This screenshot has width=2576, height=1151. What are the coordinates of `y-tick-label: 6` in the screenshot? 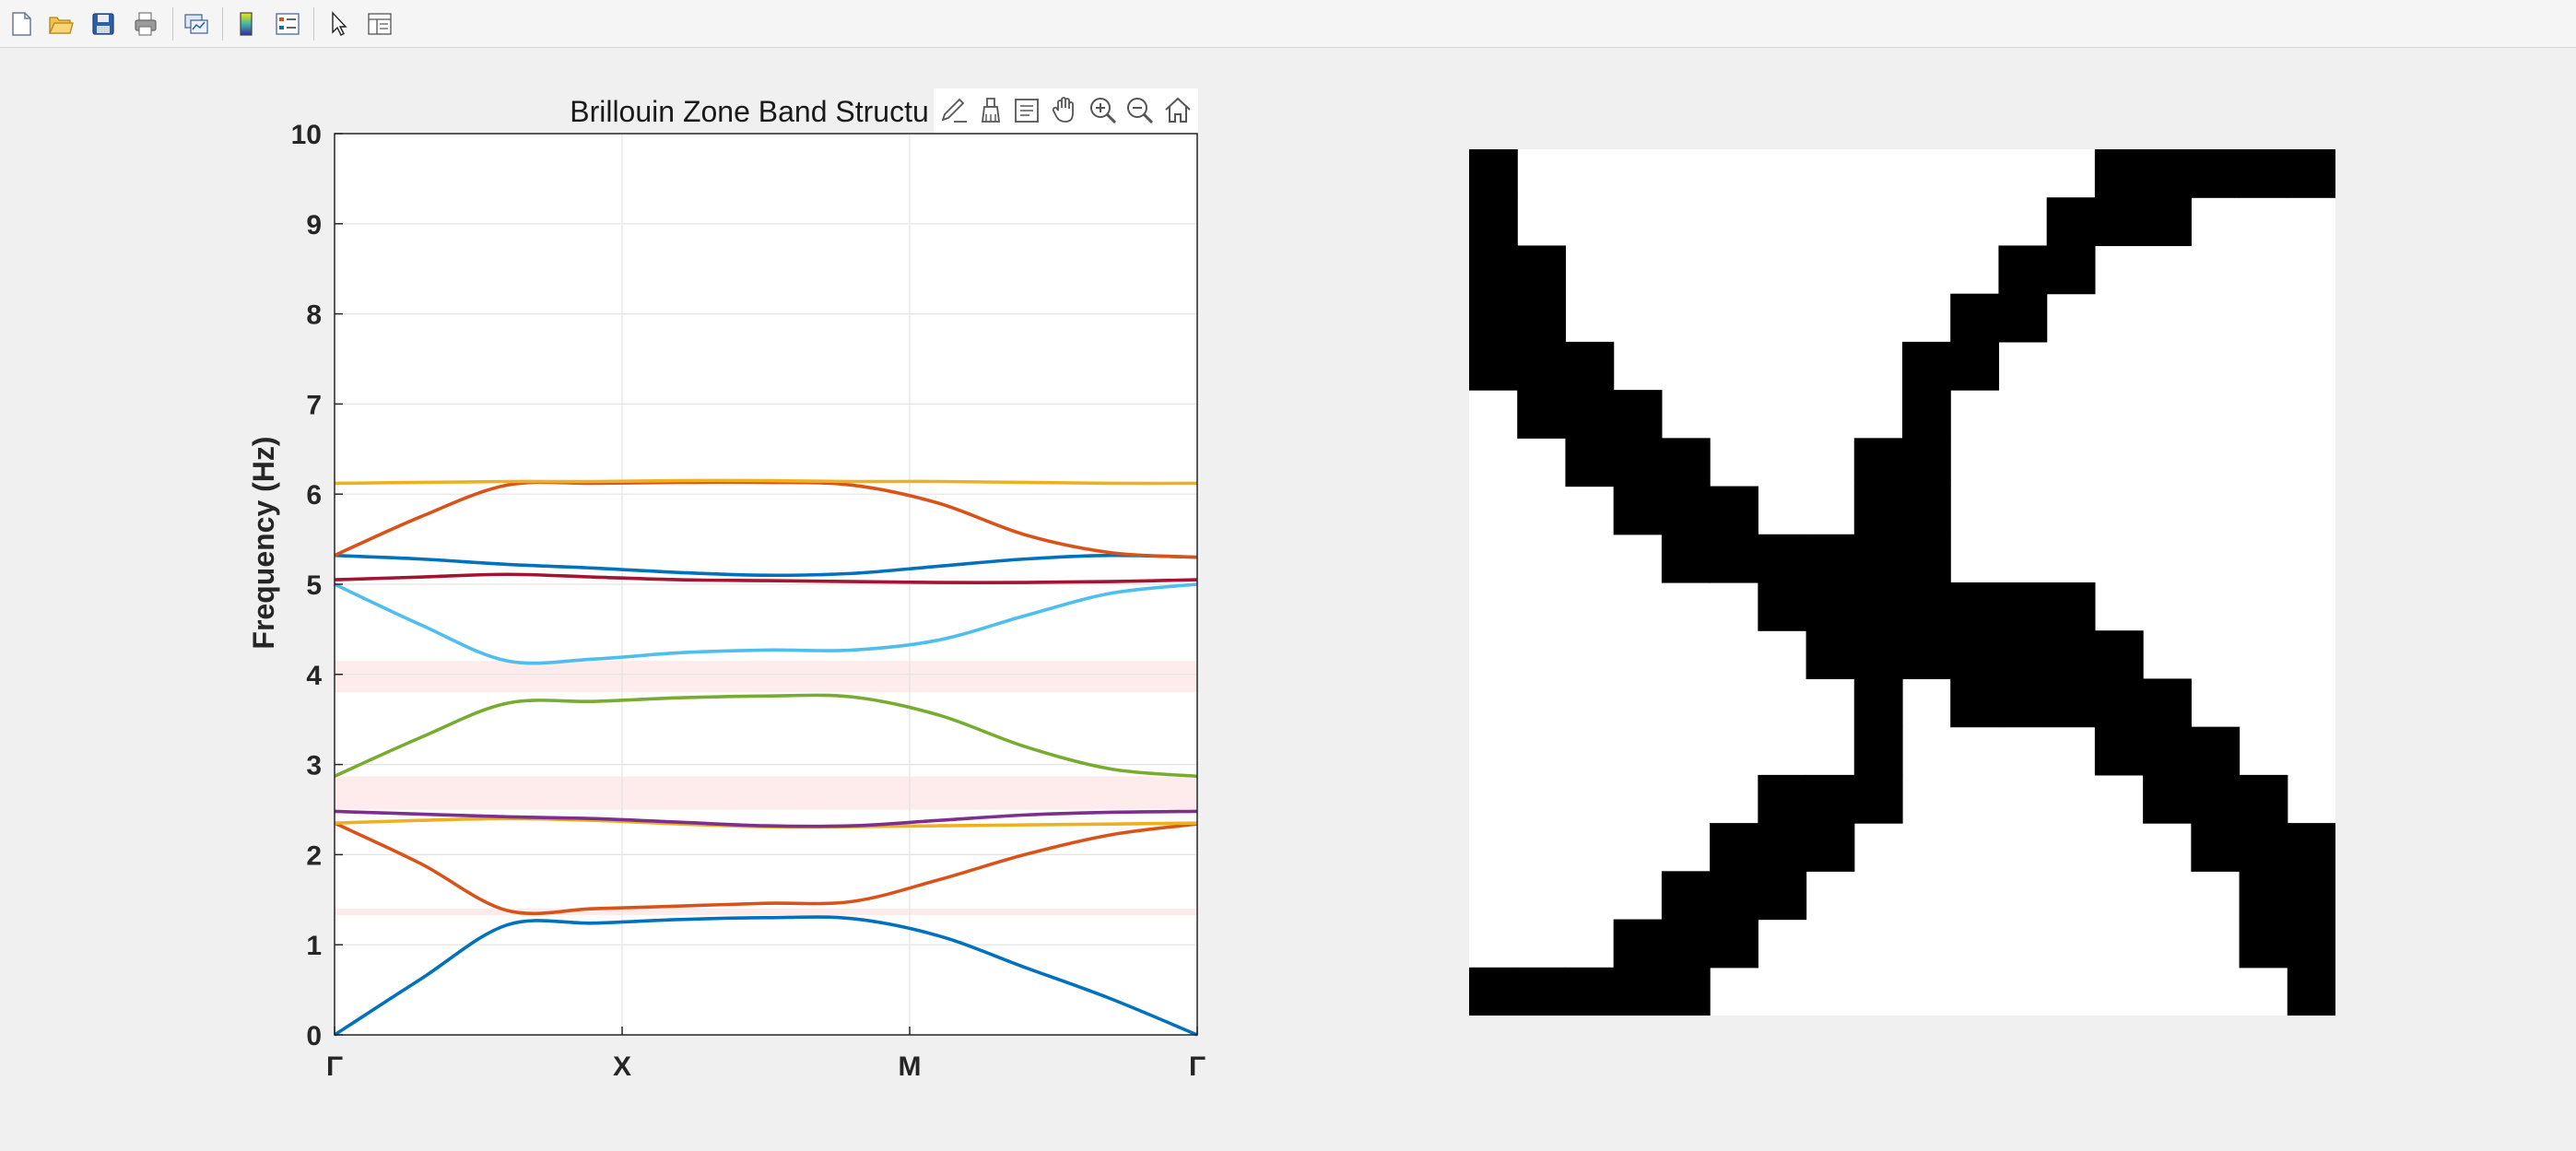 It's located at (314, 495).